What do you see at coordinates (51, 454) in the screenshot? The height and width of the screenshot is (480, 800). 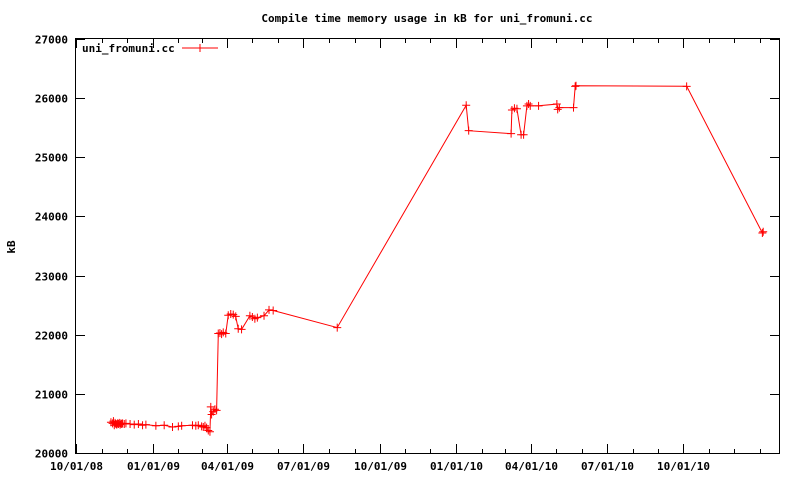 I see `y-tick-label: 20000` at bounding box center [51, 454].